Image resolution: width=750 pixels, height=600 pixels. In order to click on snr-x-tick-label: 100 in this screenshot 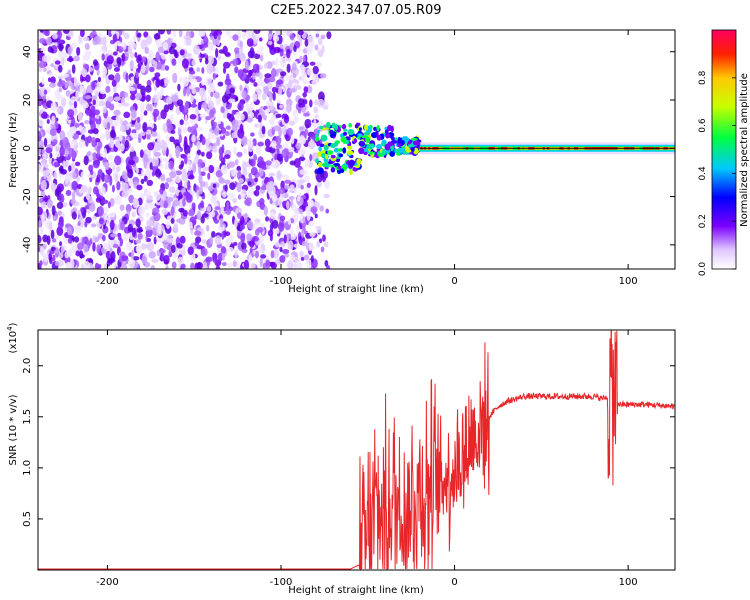, I will do `click(628, 582)`.